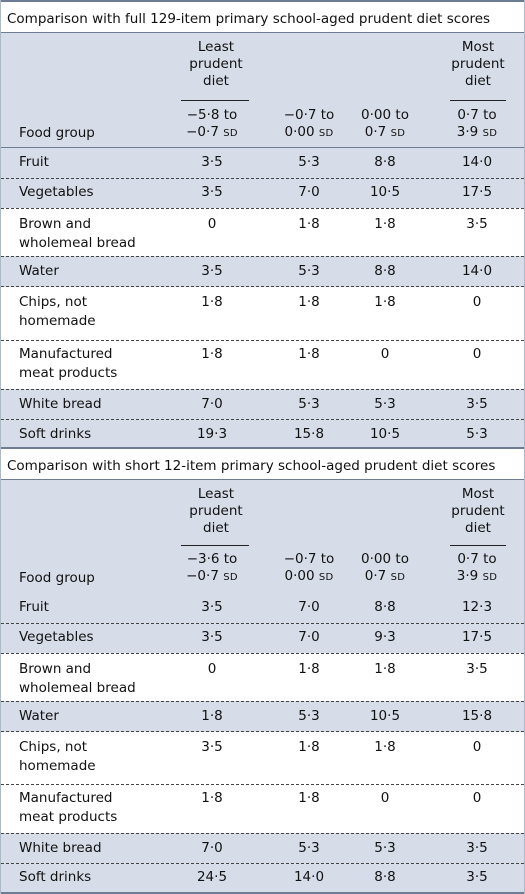 Image resolution: width=525 pixels, height=894 pixels. Describe the element at coordinates (60, 404) in the screenshot. I see `food-group-cell: White bread` at that location.